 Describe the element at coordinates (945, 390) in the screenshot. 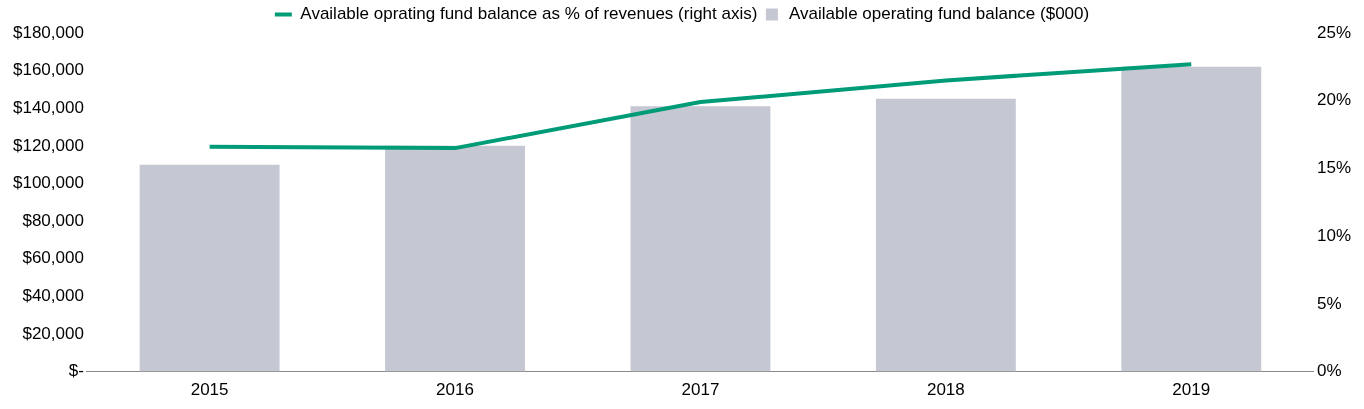

I see `x-tick-label: 2018` at that location.